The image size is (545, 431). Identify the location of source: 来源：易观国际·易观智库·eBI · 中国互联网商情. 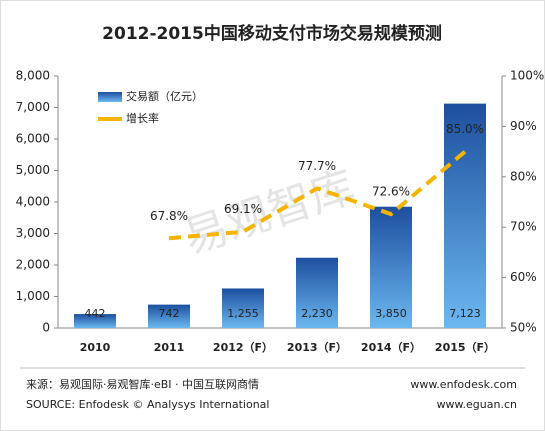
(142, 384).